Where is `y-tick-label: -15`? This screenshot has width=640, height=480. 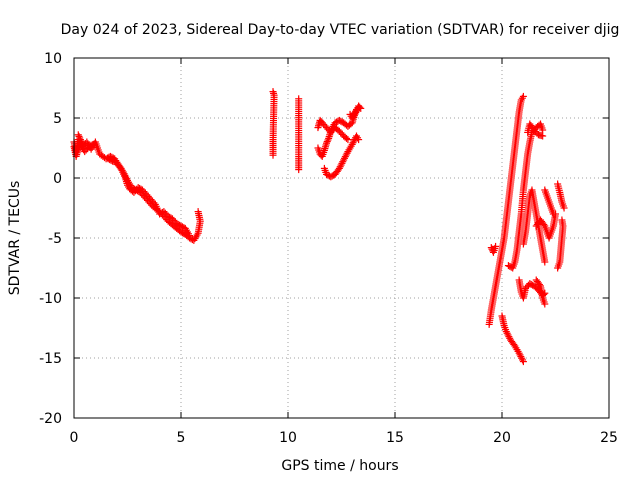
y-tick-label: -15 is located at coordinates (50, 359).